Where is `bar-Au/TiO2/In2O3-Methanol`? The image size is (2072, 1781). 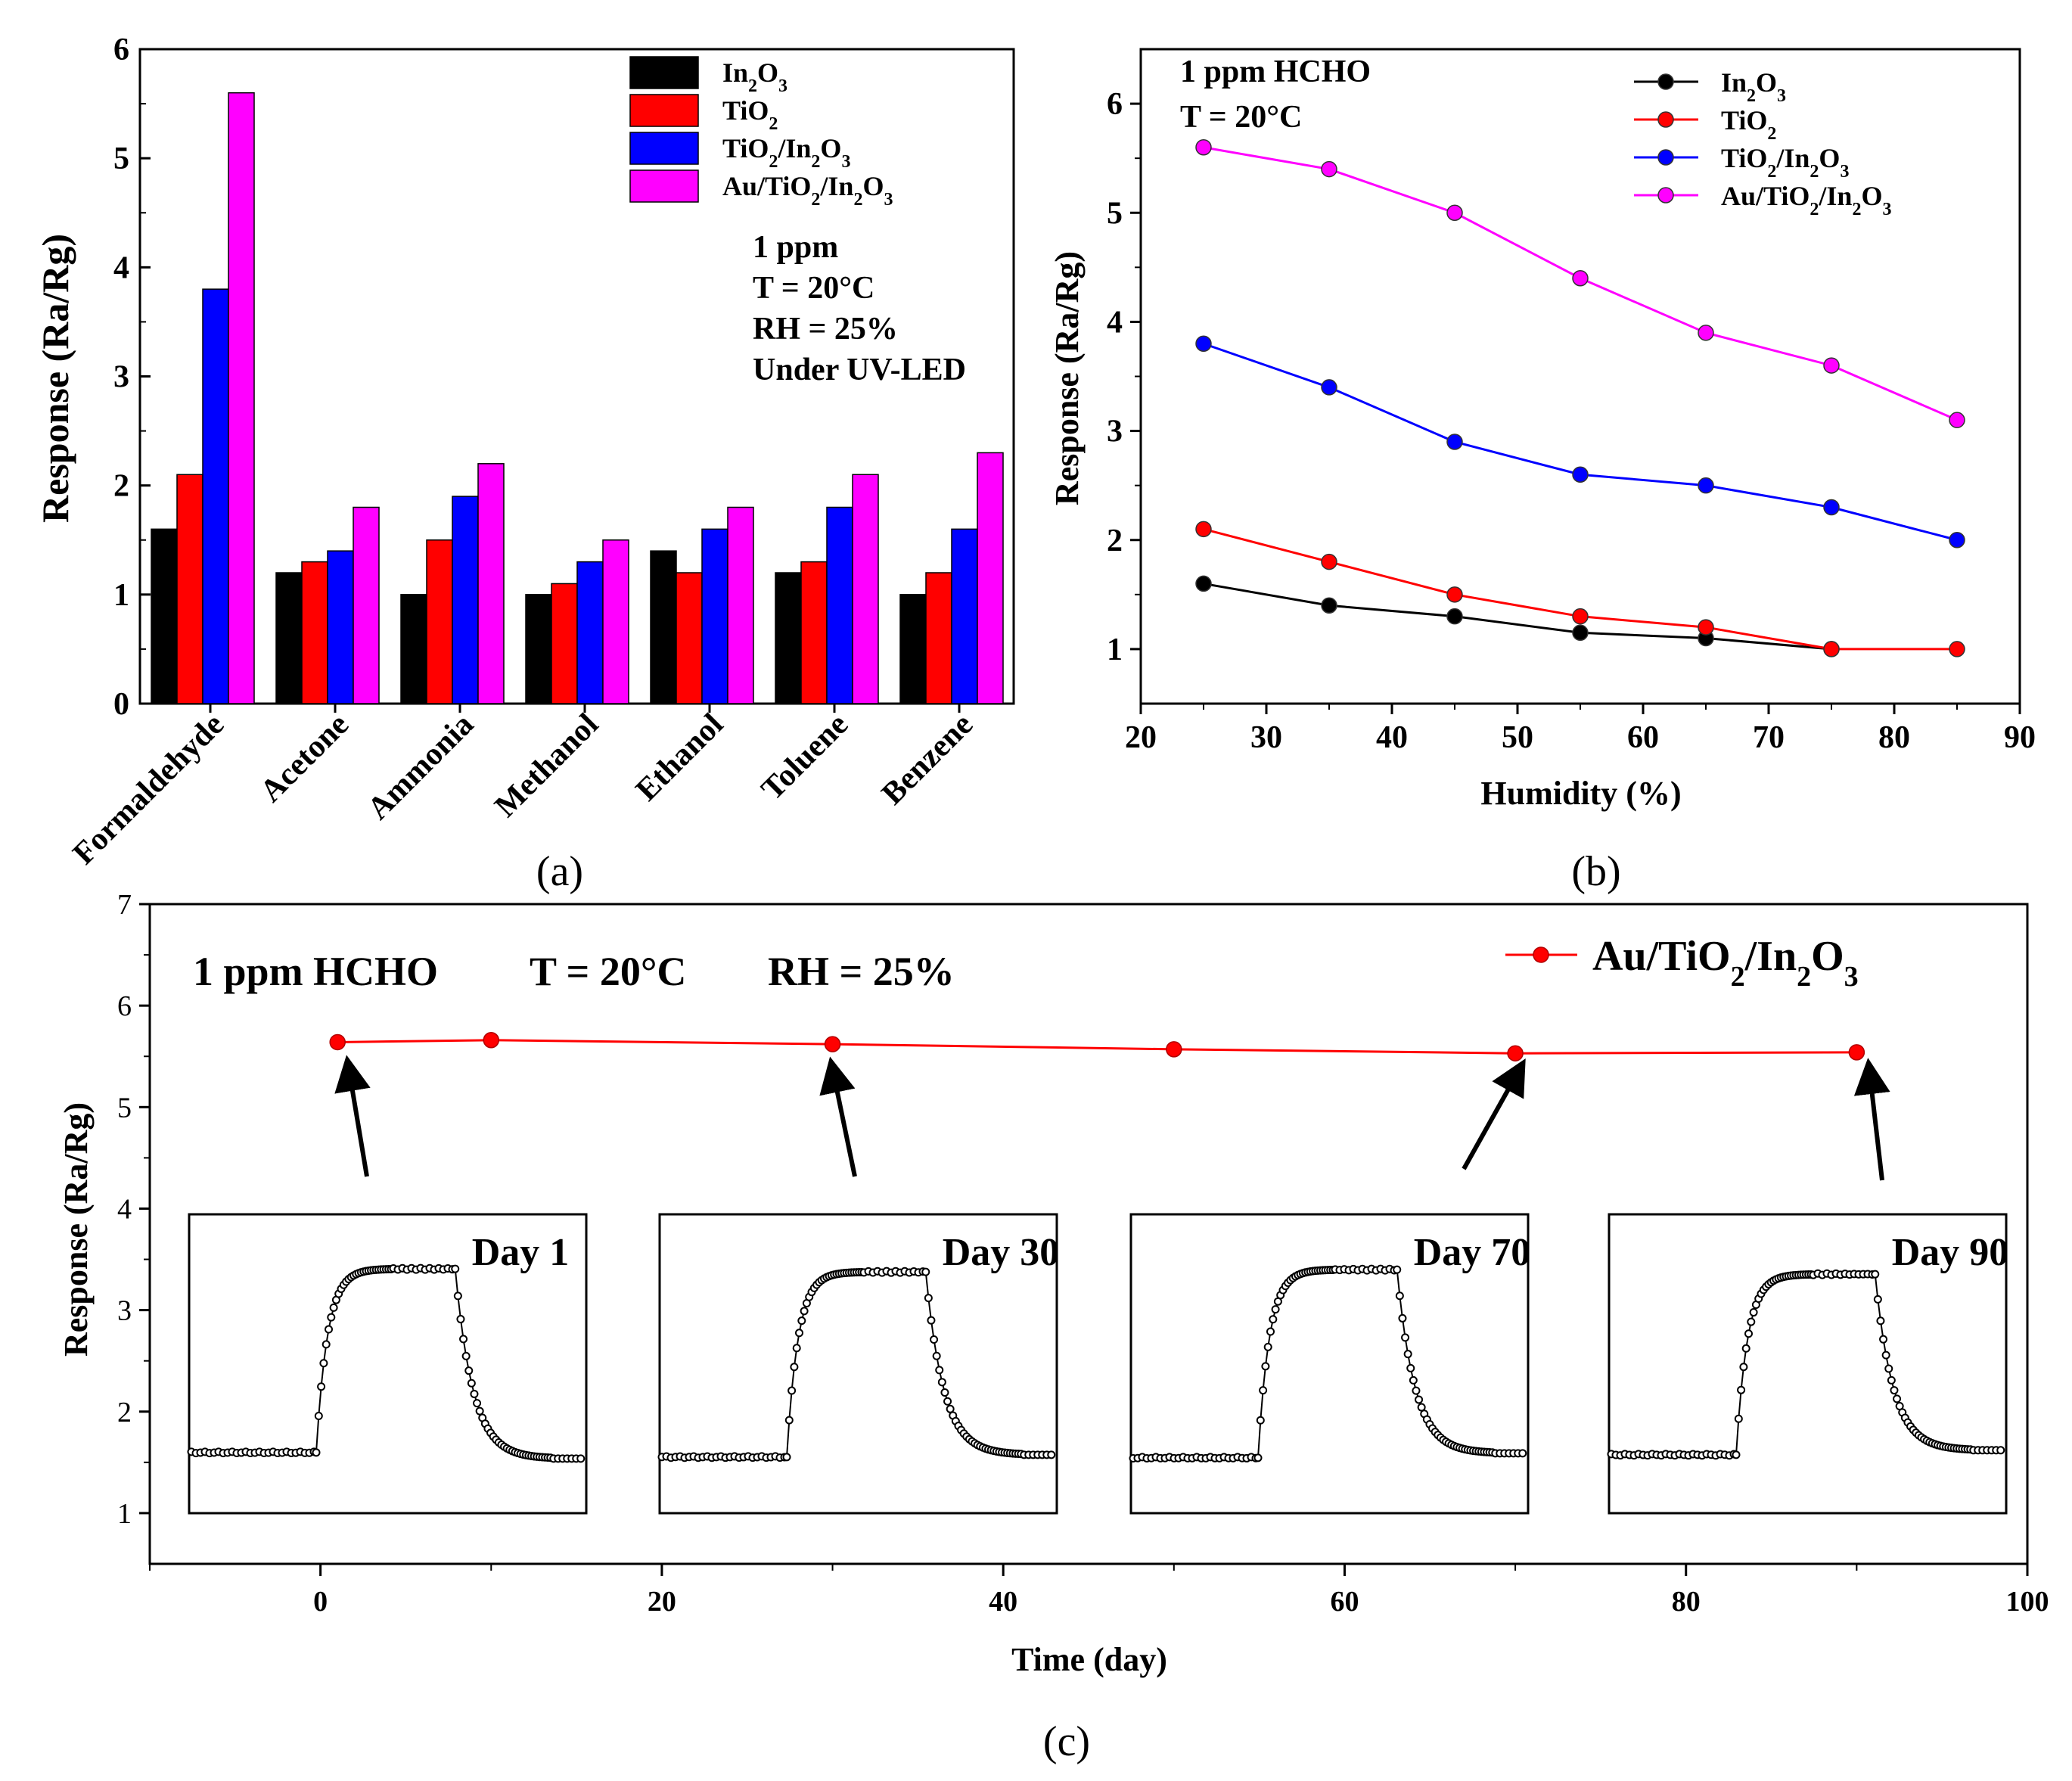
bar-Au/TiO2/In2O3-Methanol is located at coordinates (615, 621).